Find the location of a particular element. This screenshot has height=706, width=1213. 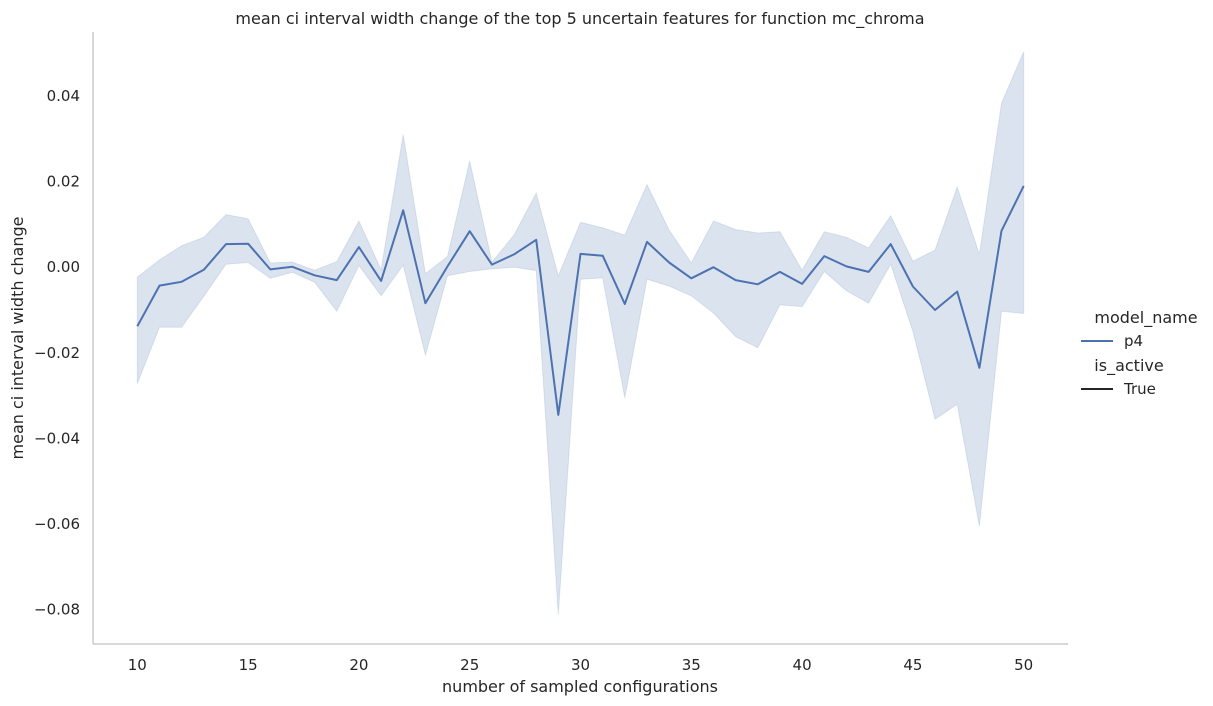

x-tick-label: 50 is located at coordinates (1023, 665).